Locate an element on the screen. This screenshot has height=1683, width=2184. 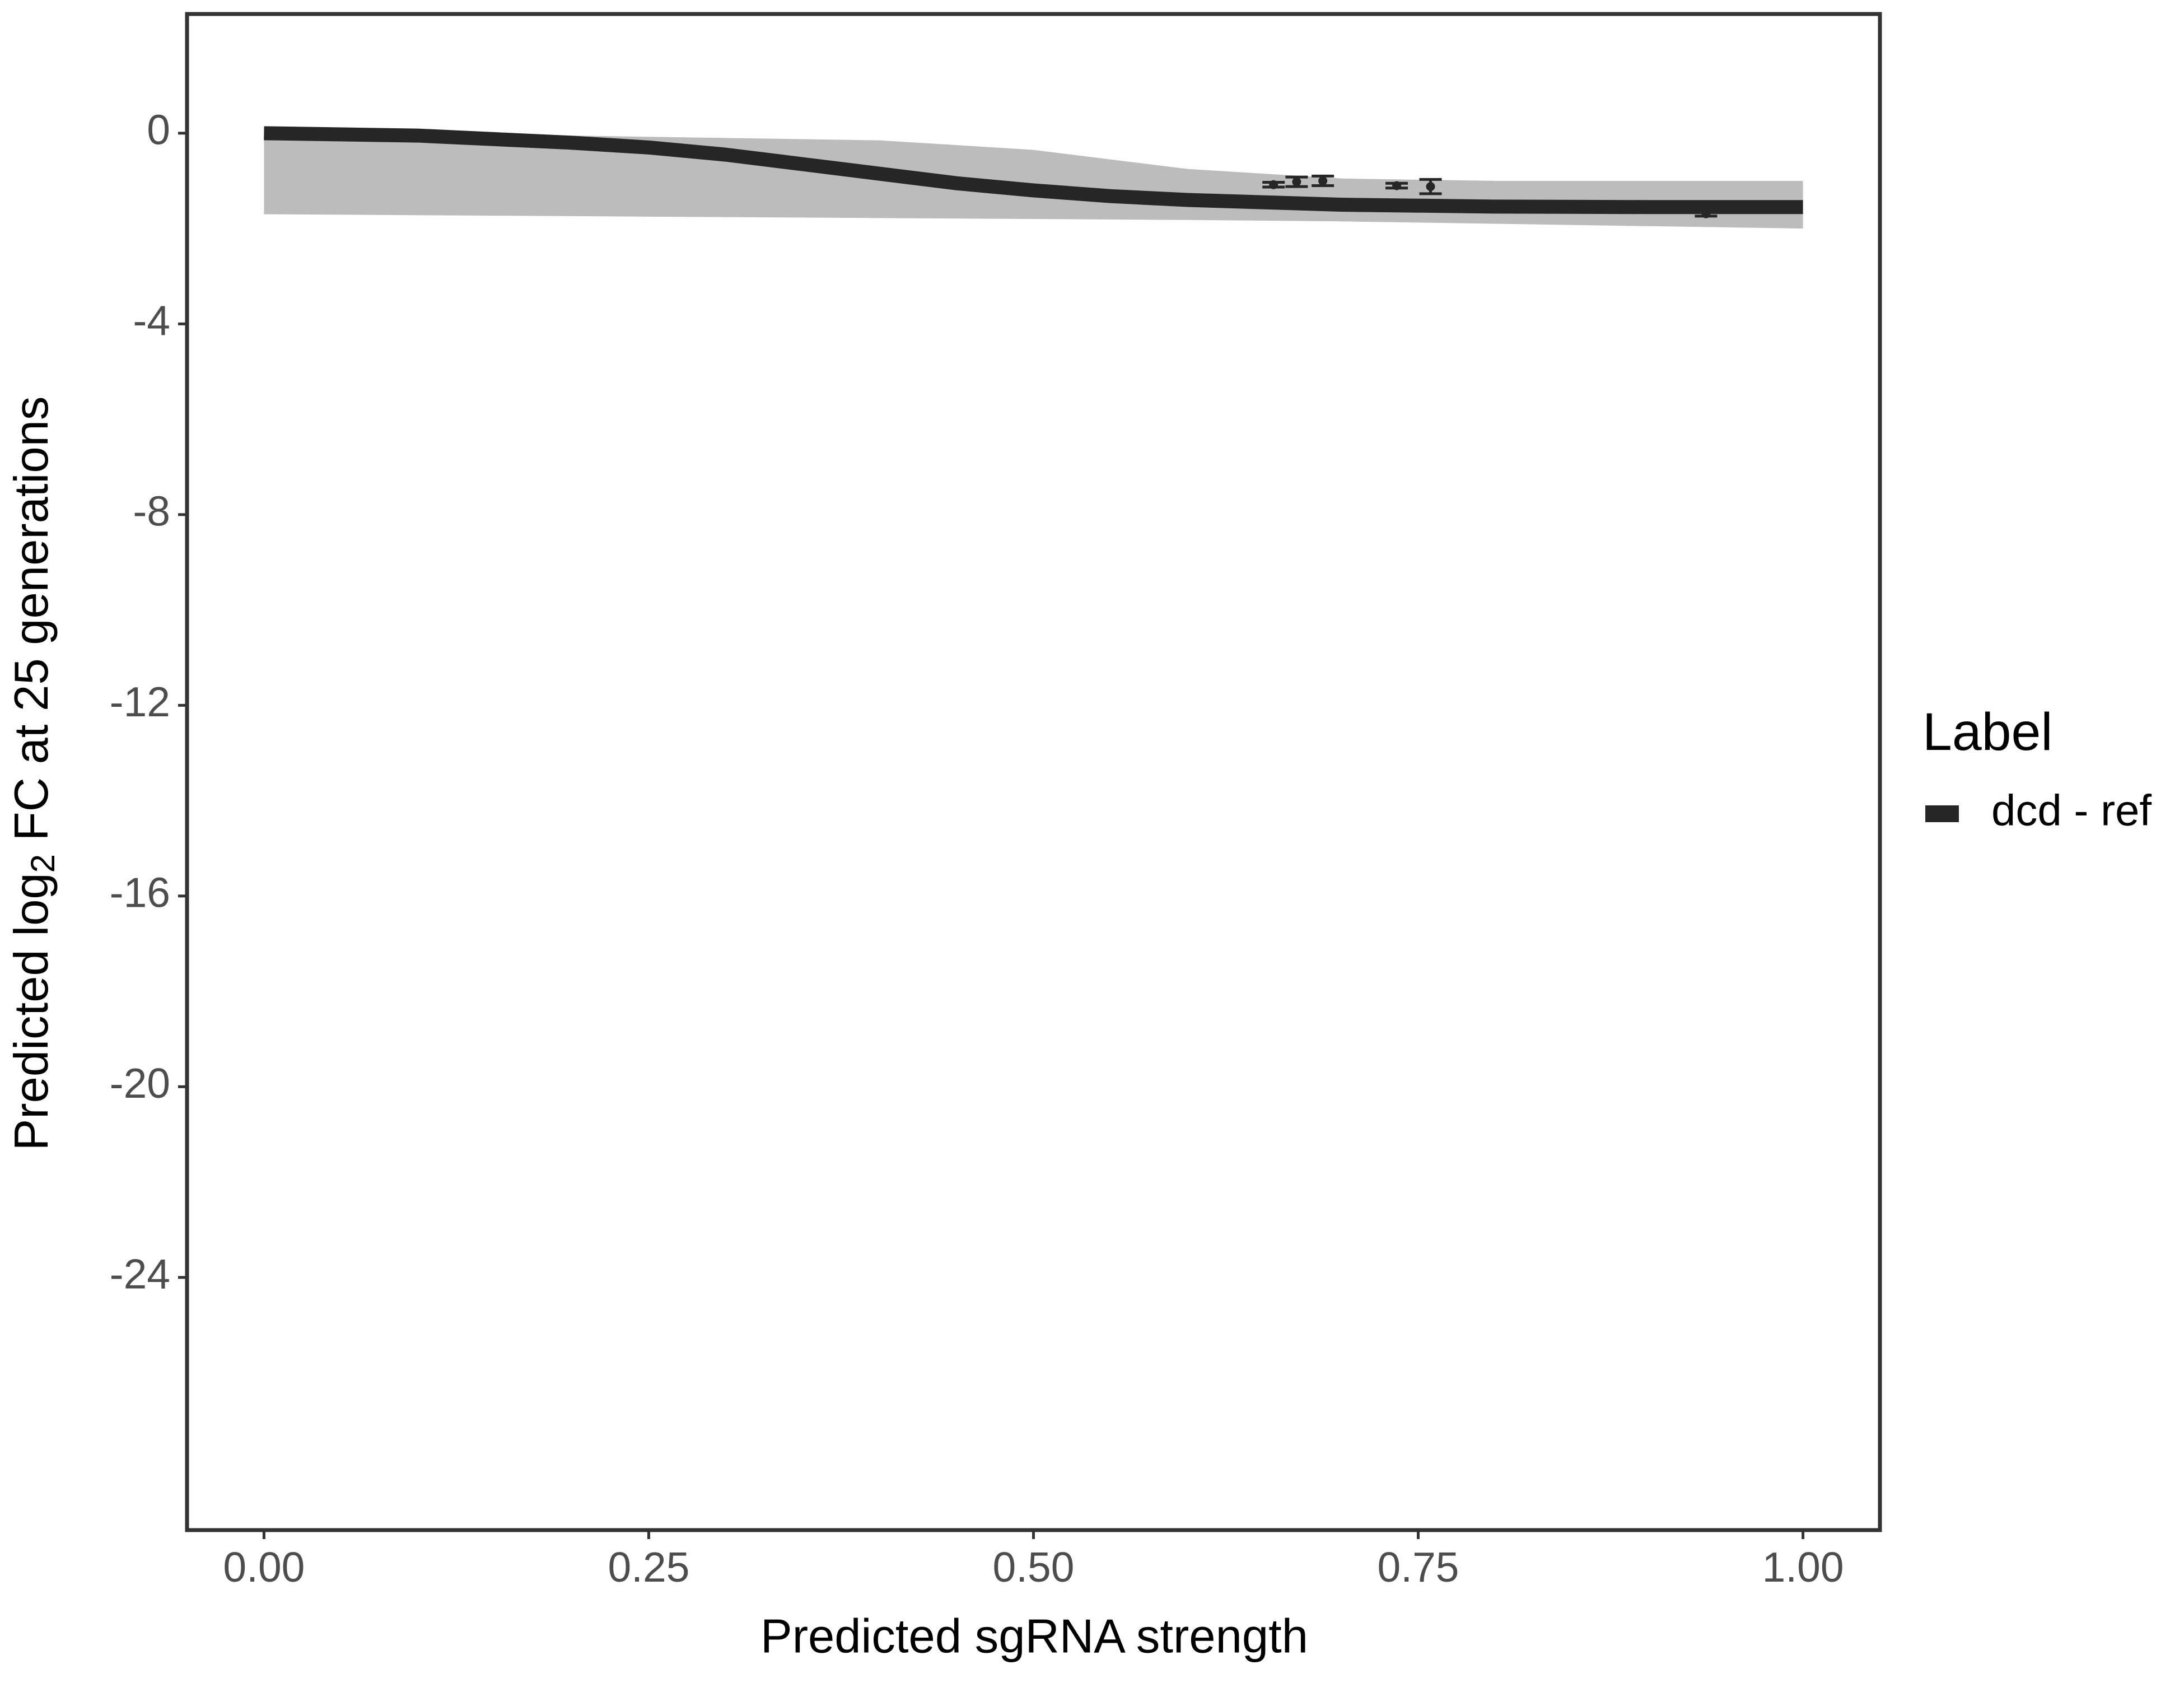
y-axis-title: Predicted log2 FC at 25 generations is located at coordinates (33, 774).